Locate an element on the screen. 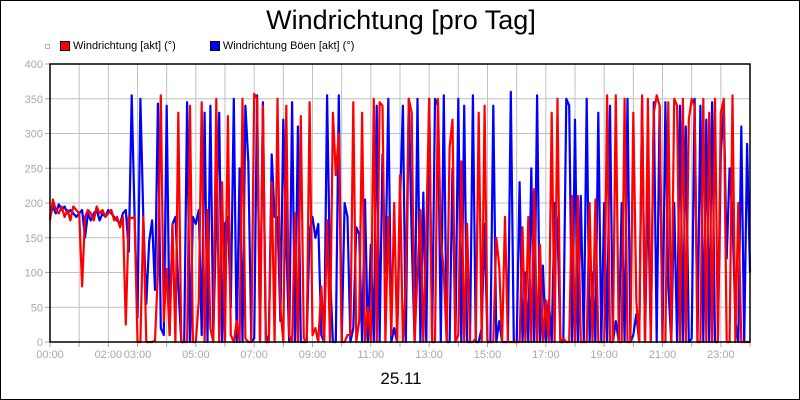  x-tick-label: 00:00 is located at coordinates (50, 355).